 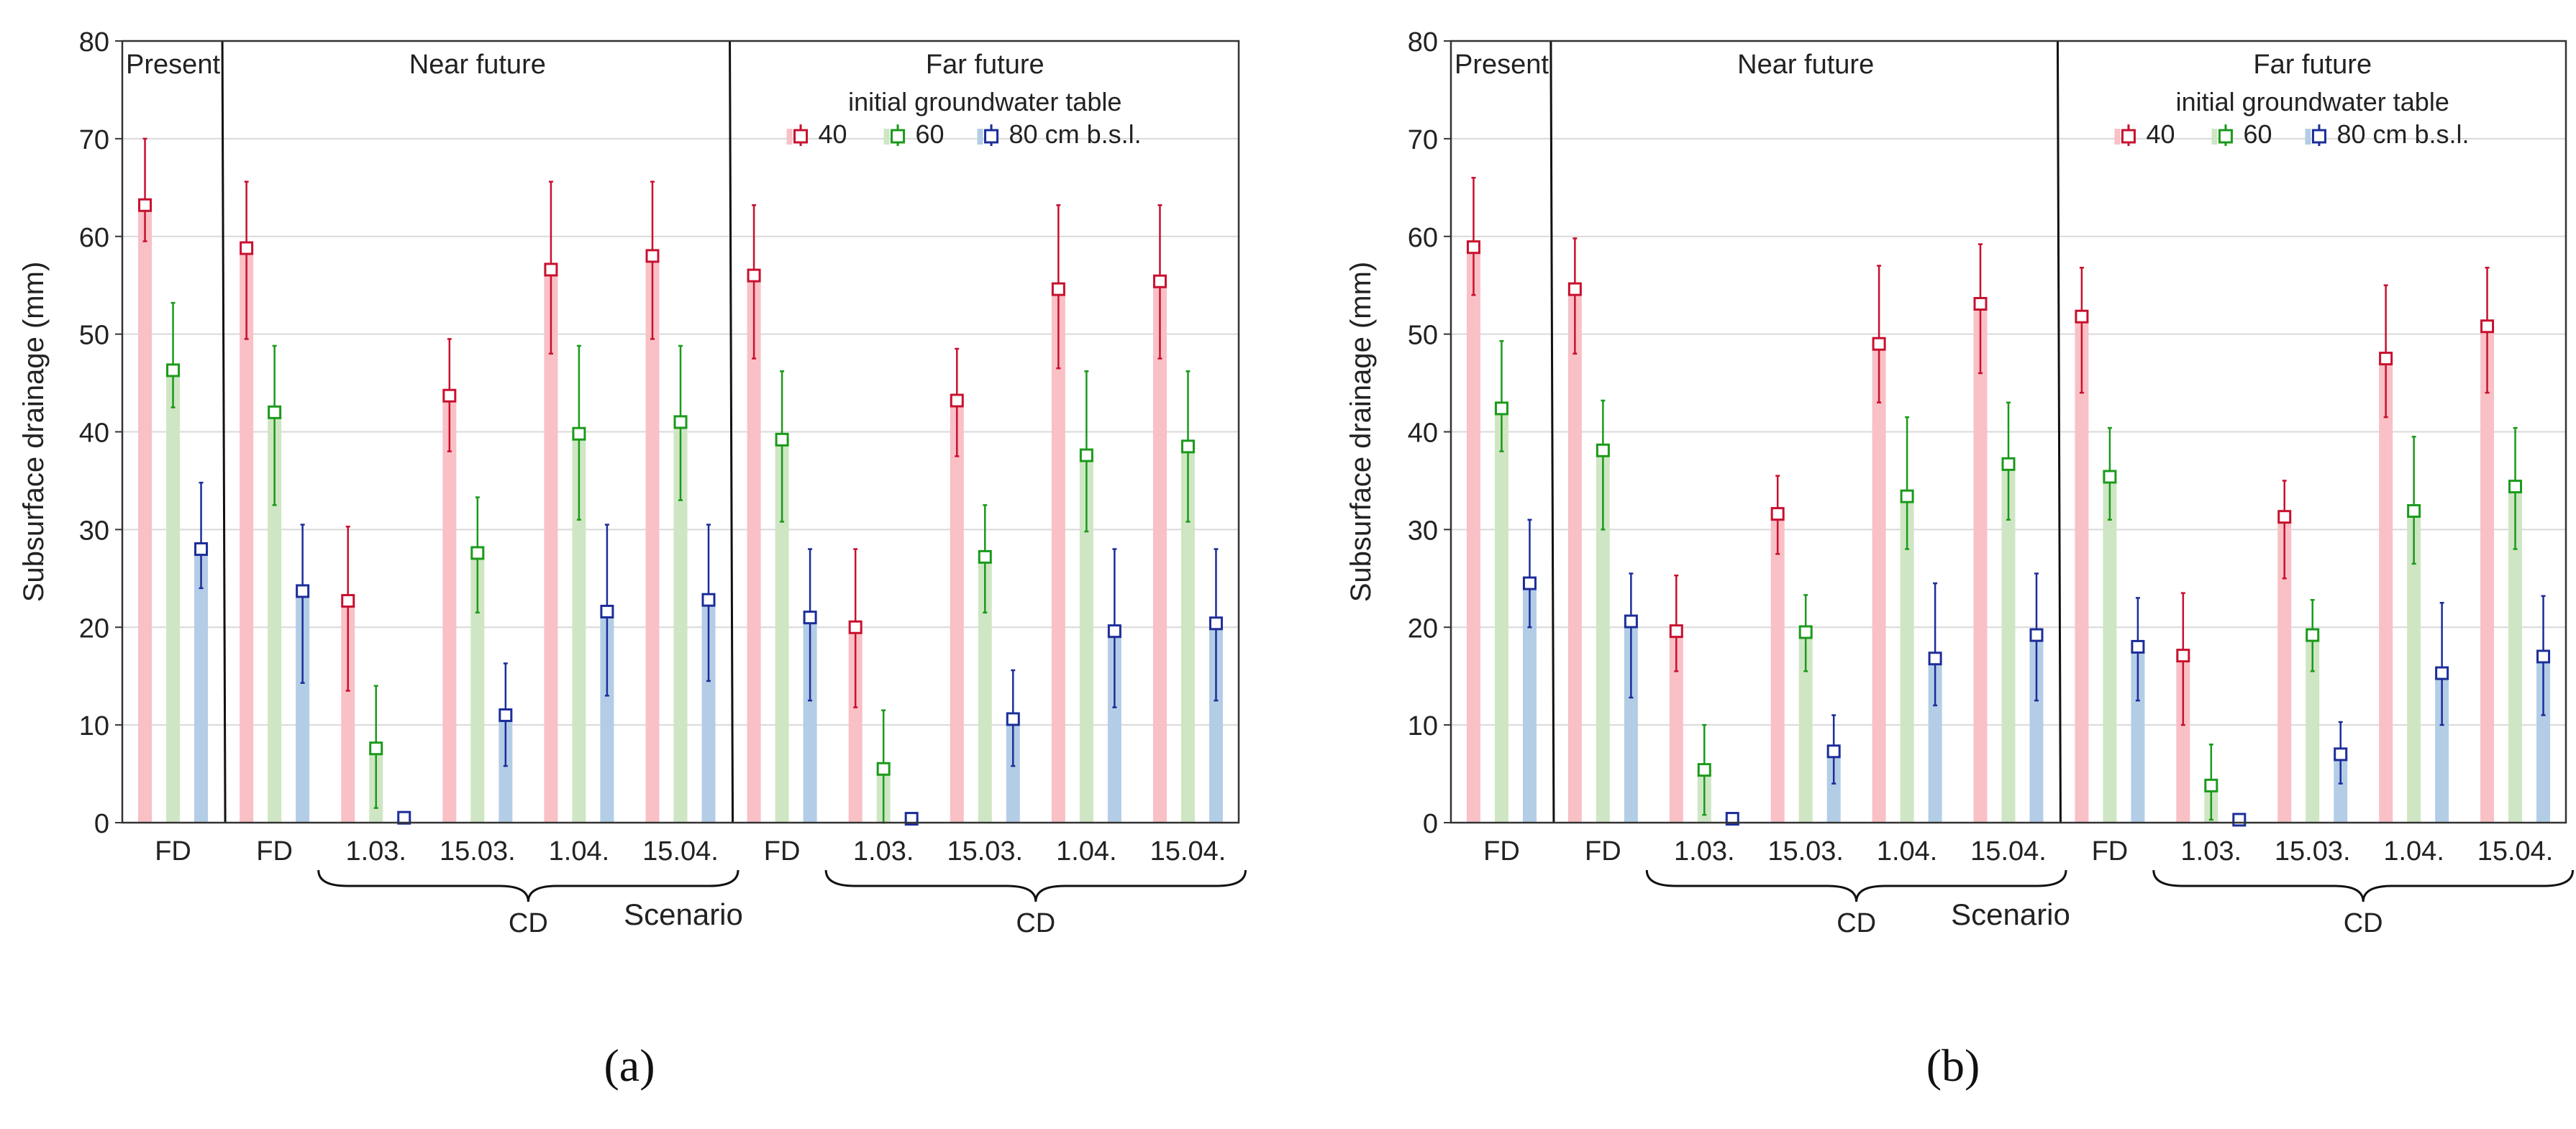 What do you see at coordinates (1423, 42) in the screenshot?
I see `y-tick-label: 80` at bounding box center [1423, 42].